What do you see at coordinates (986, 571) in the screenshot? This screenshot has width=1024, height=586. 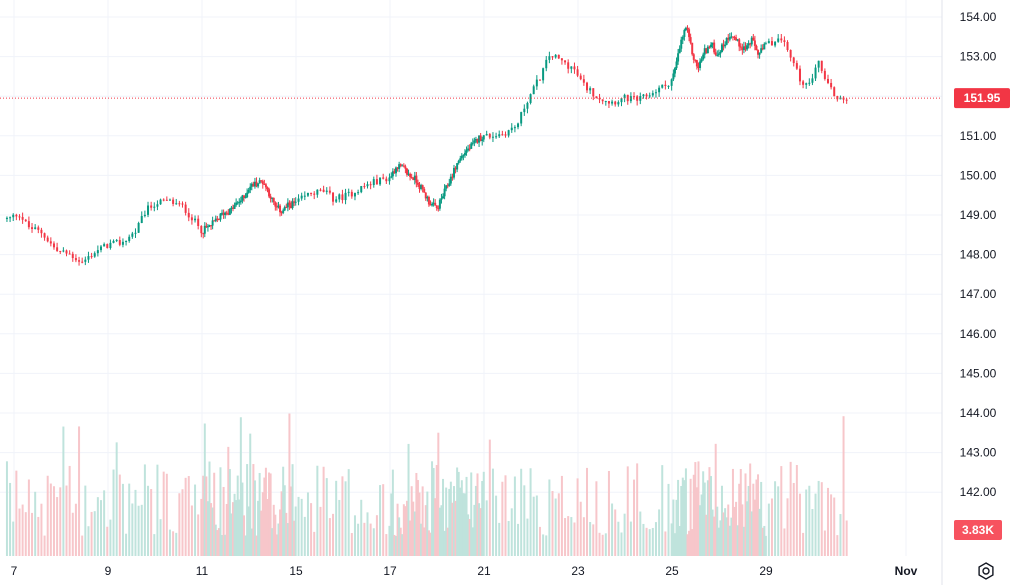 I see `gear-icon` at bounding box center [986, 571].